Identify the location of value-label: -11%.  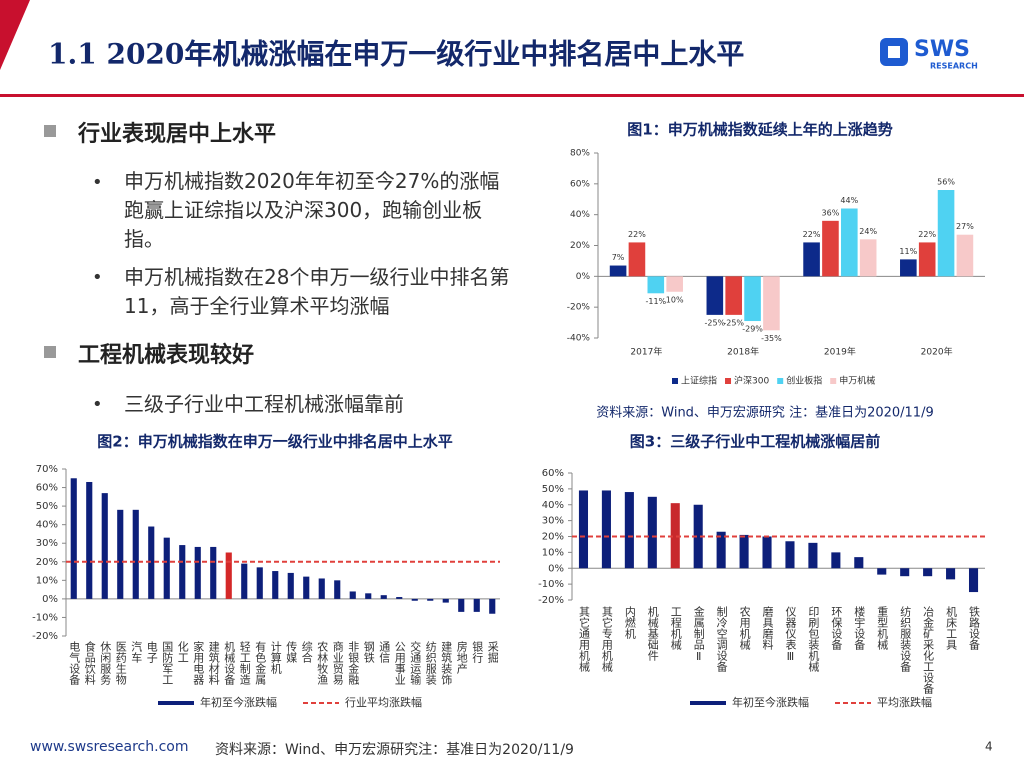
(655, 301).